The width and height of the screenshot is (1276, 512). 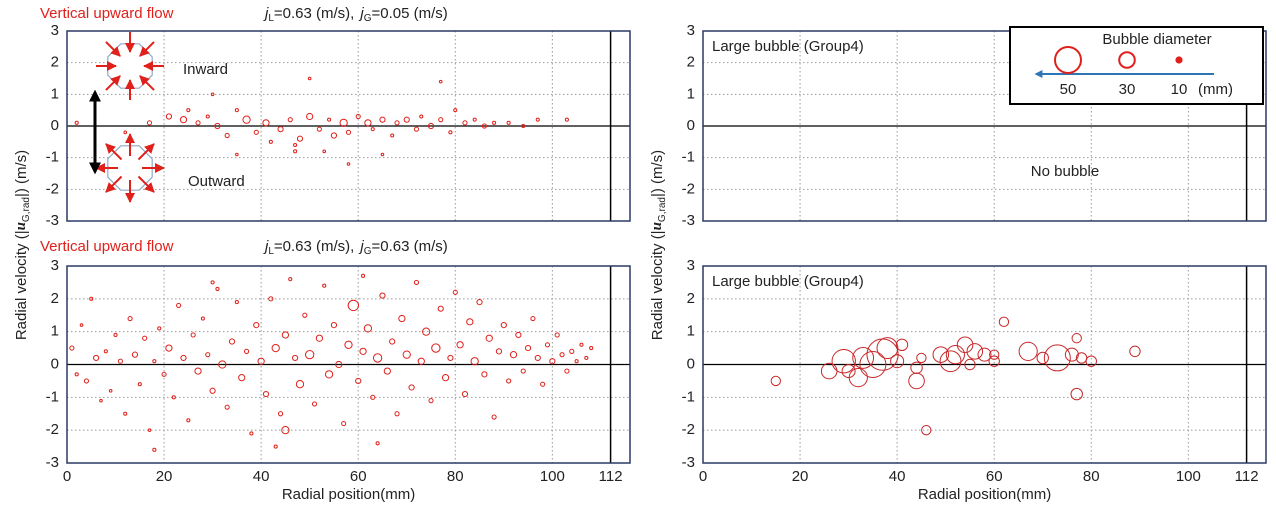 I want to click on y-label-suffix: |) (m/s), so click(x=21, y=173).